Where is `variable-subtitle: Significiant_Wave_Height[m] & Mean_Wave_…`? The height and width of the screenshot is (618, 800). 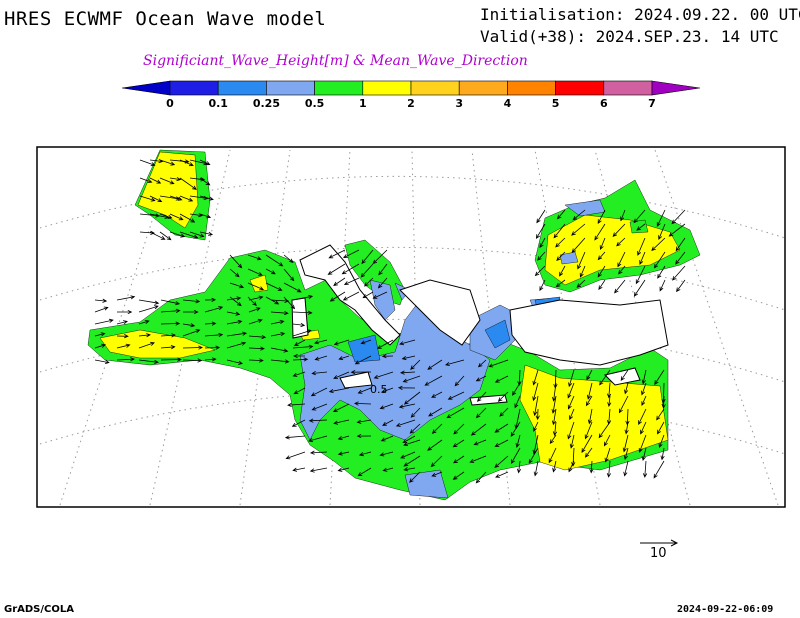 variable-subtitle: Significiant_Wave_Height[m] & Mean_Wave_… is located at coordinates (335, 61).